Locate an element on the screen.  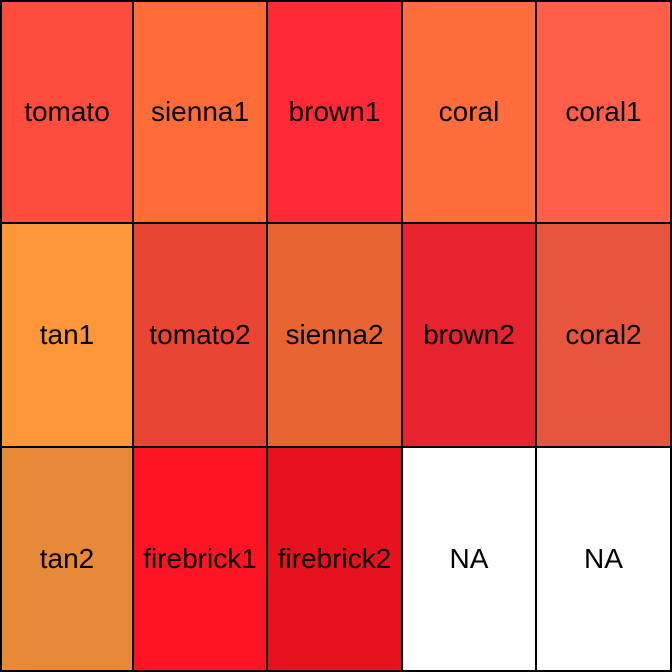
color-swatch-label: firebrick2 is located at coordinates (334, 558).